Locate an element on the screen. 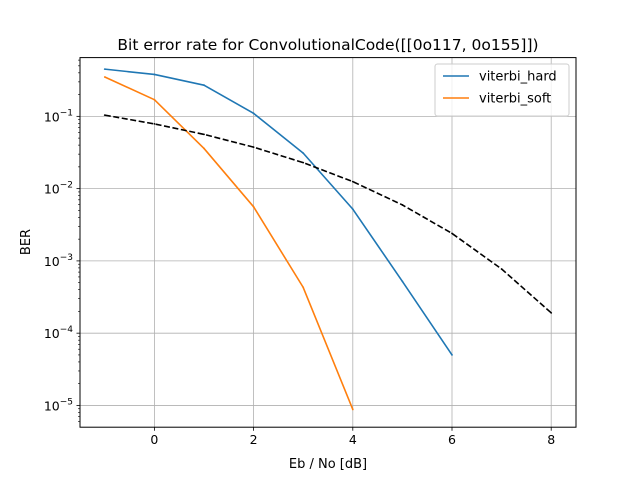 The width and height of the screenshot is (640, 480). legend: viterbi_hard viterbi_soft is located at coordinates (502, 90).